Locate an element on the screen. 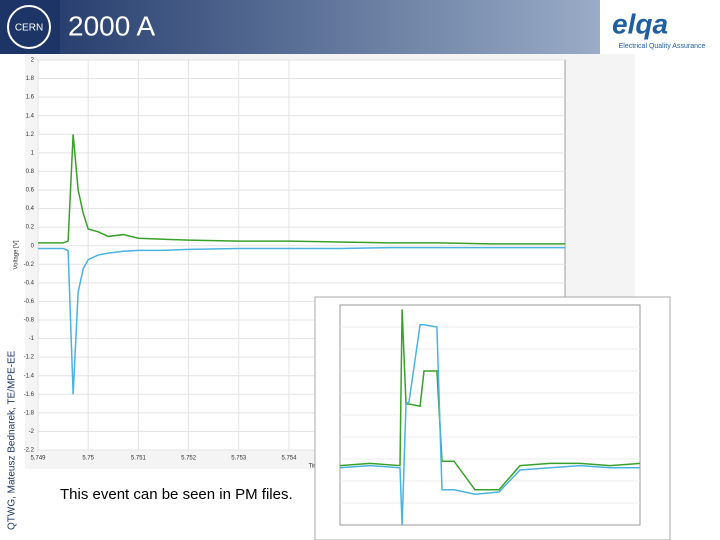  slide-title: 2000 A is located at coordinates (112, 25).